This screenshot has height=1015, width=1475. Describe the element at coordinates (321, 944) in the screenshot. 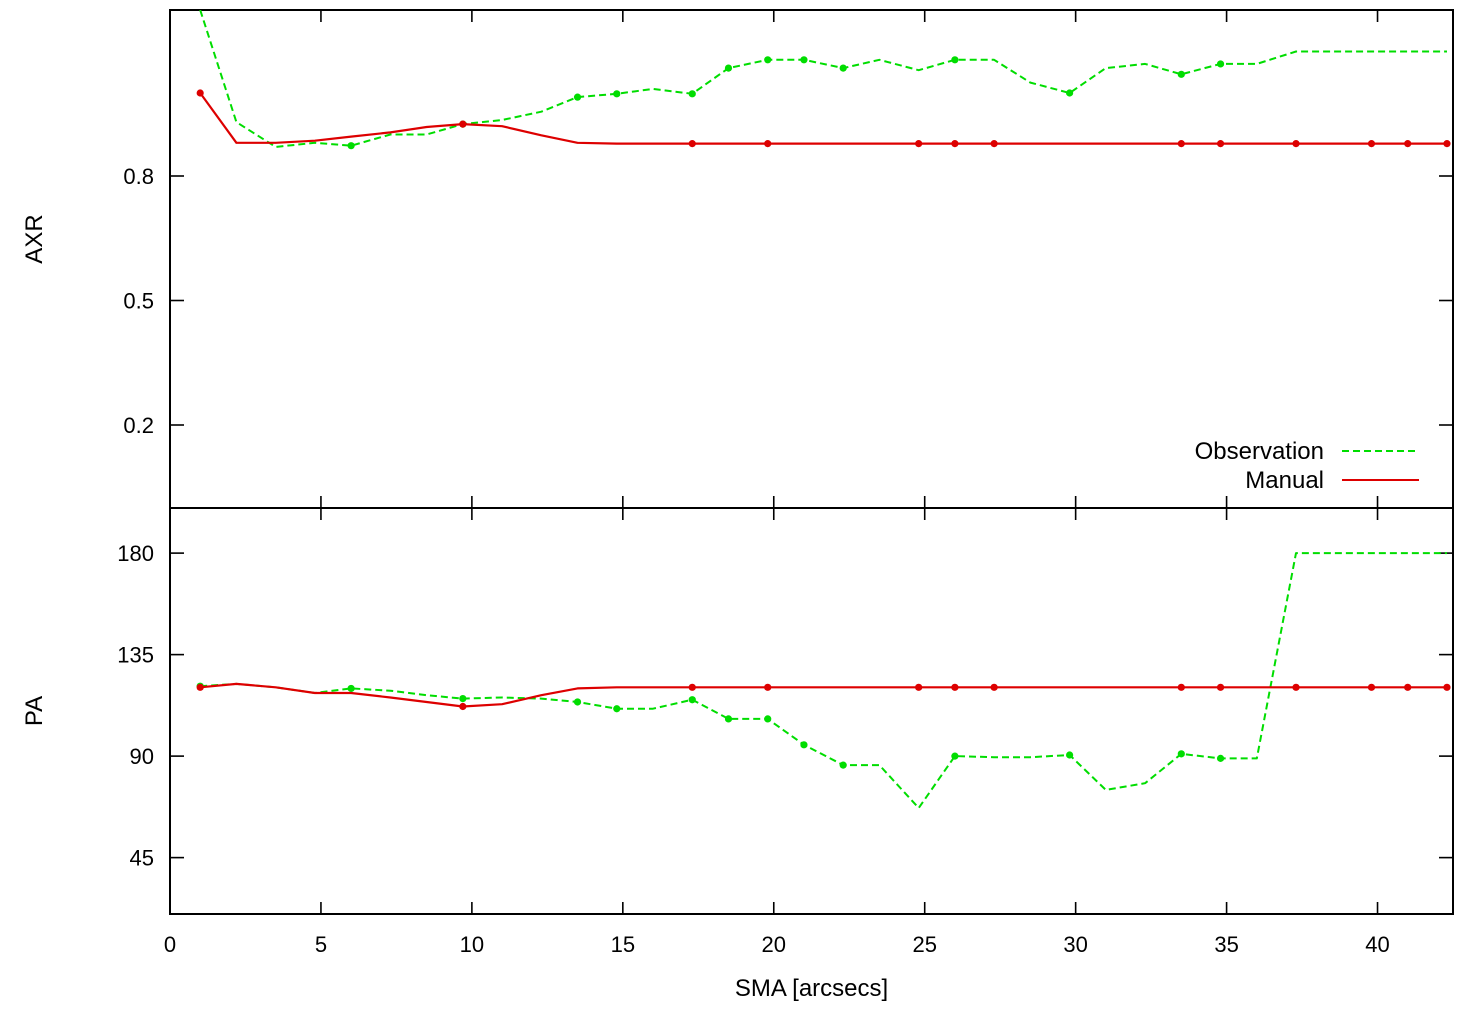

I see `pa-xtick-label: 5` at that location.